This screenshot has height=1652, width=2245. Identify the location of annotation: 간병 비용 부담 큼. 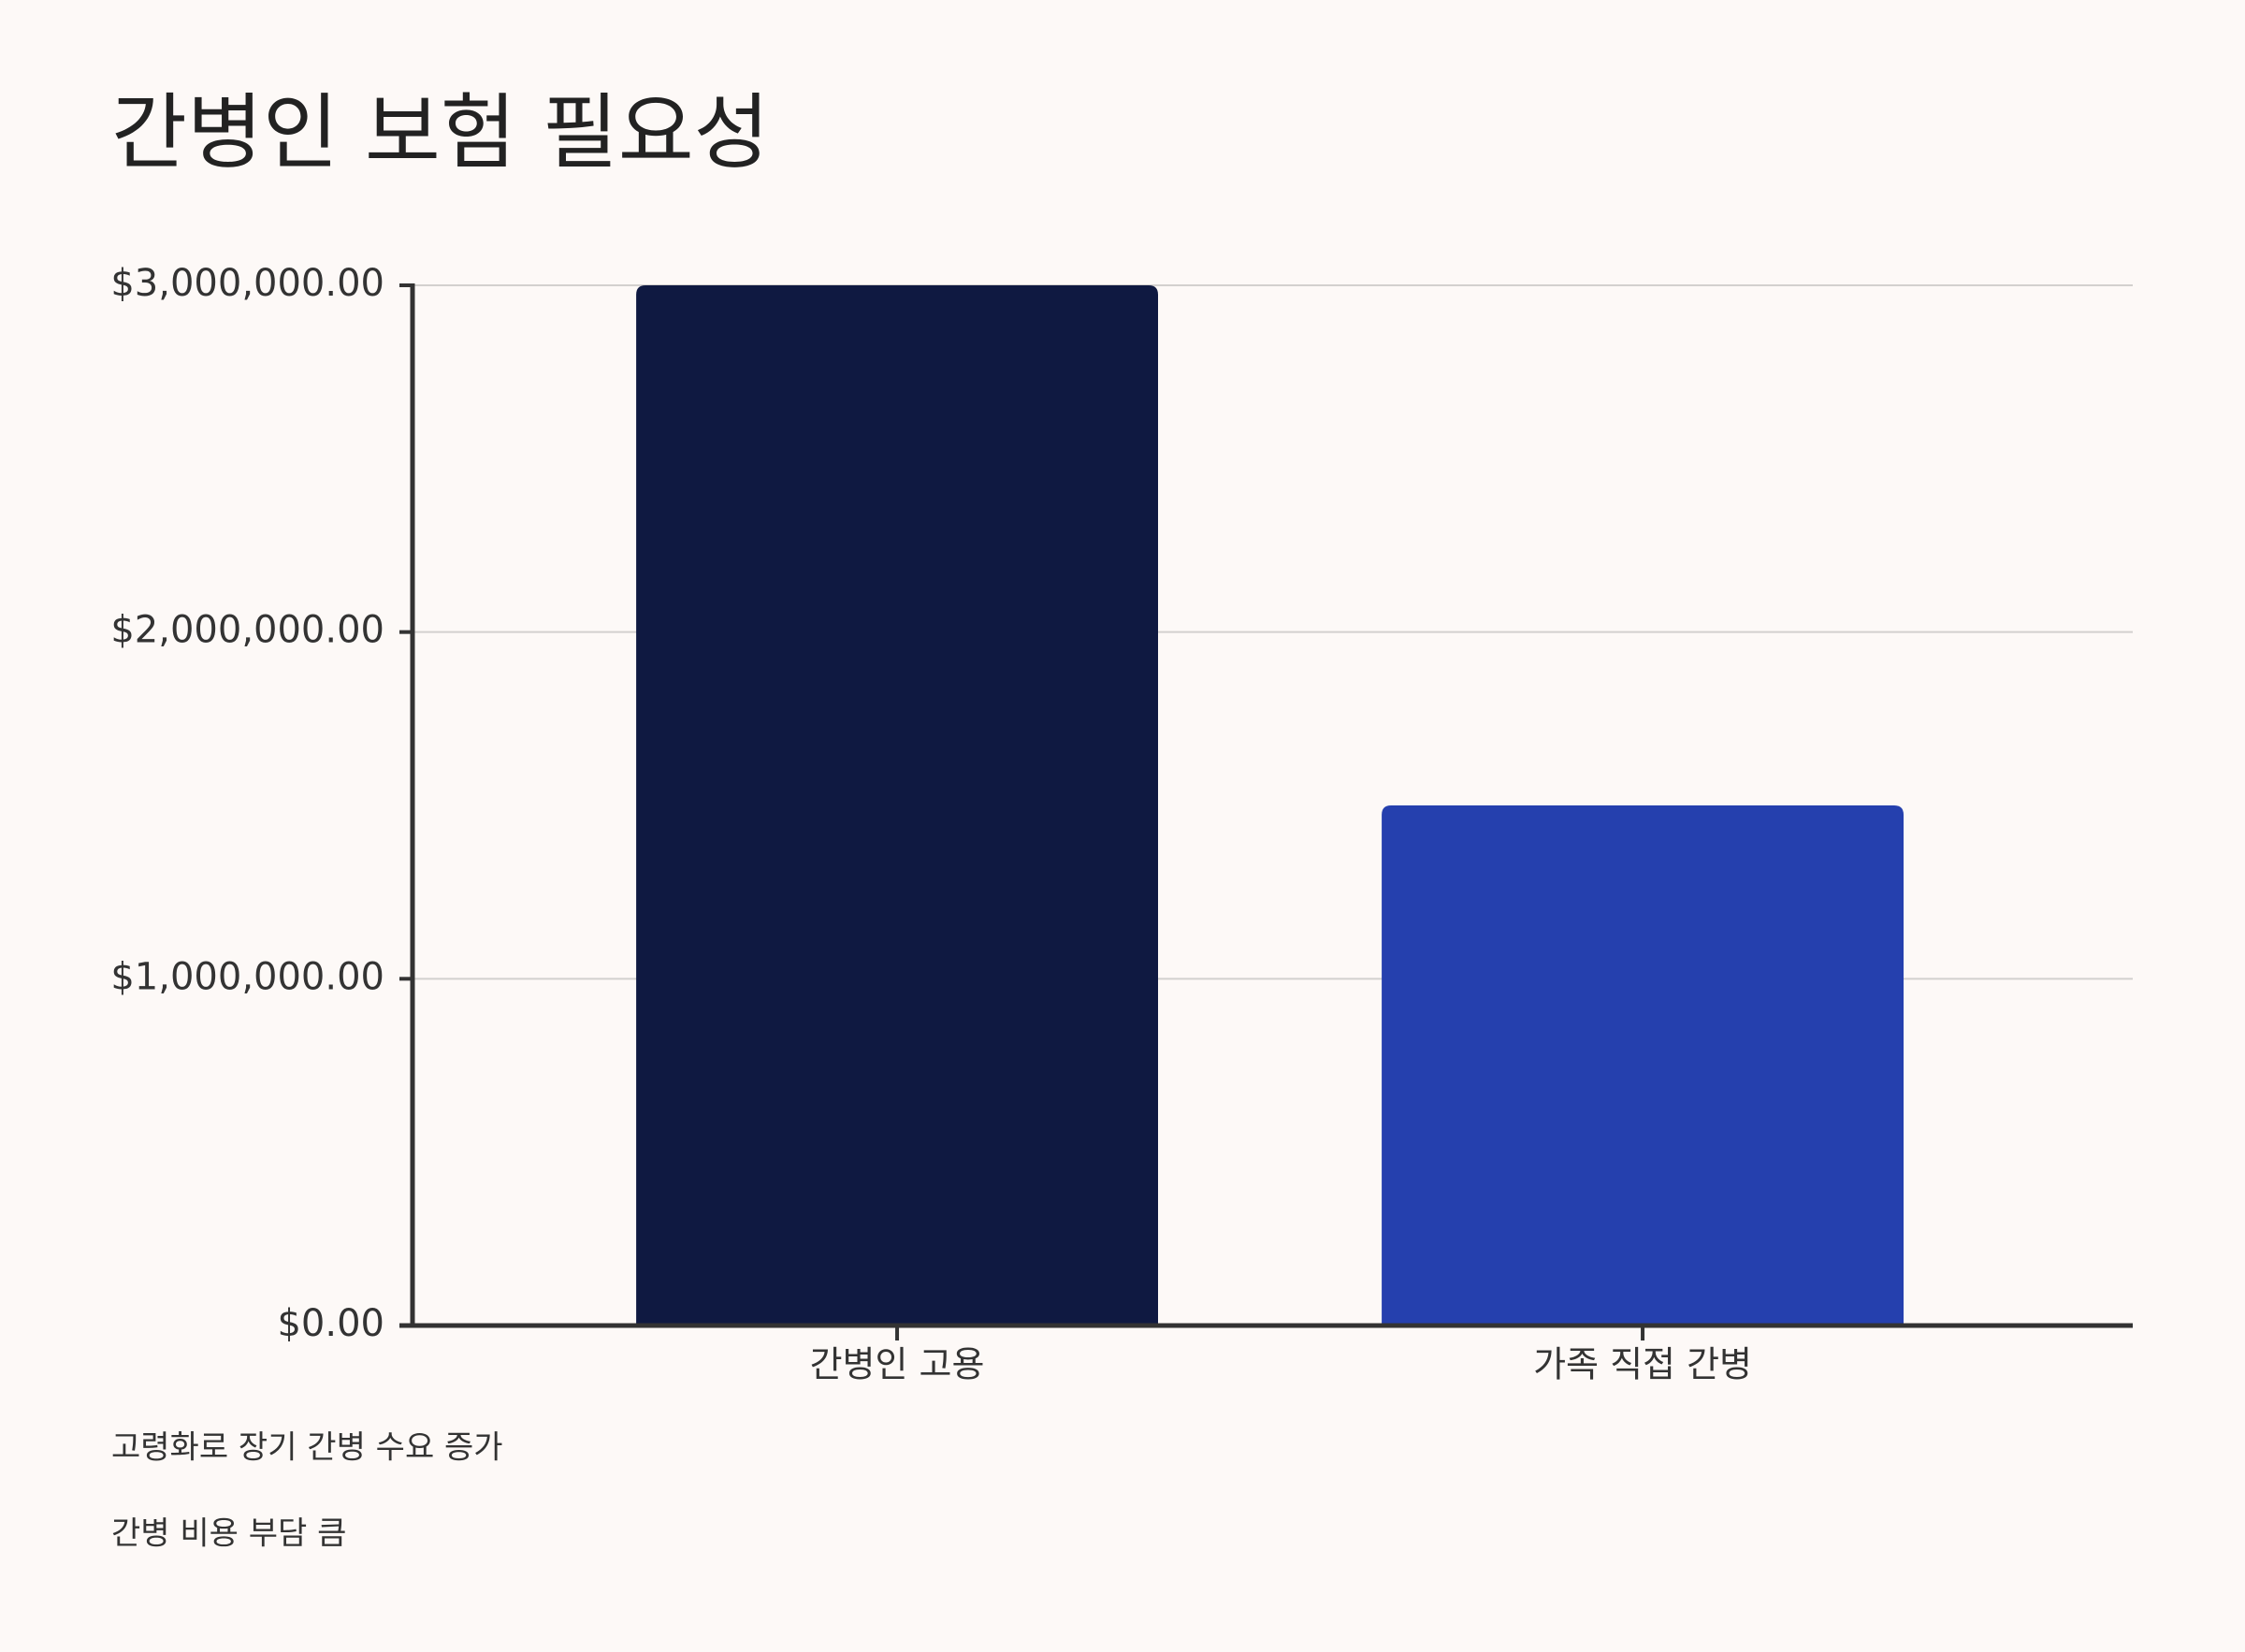
(229, 1534).